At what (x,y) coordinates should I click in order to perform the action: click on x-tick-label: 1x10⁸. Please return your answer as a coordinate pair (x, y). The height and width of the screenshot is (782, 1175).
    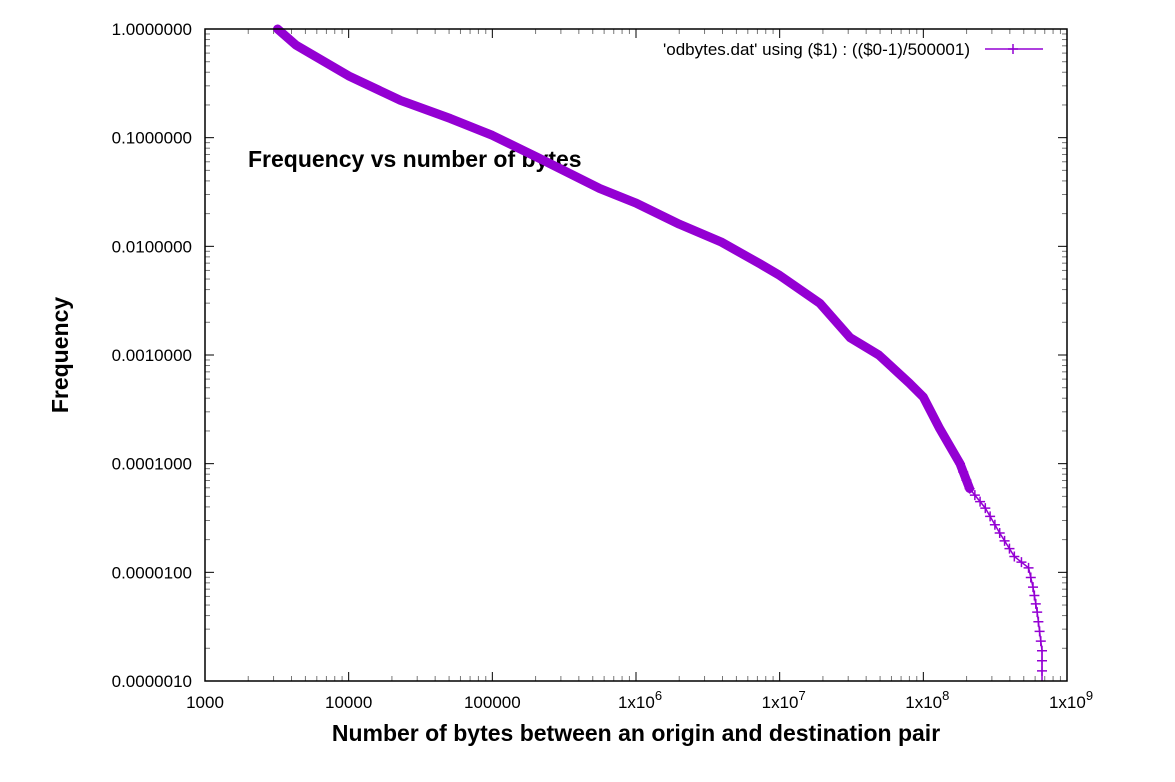
    Looking at the image, I should click on (927, 700).